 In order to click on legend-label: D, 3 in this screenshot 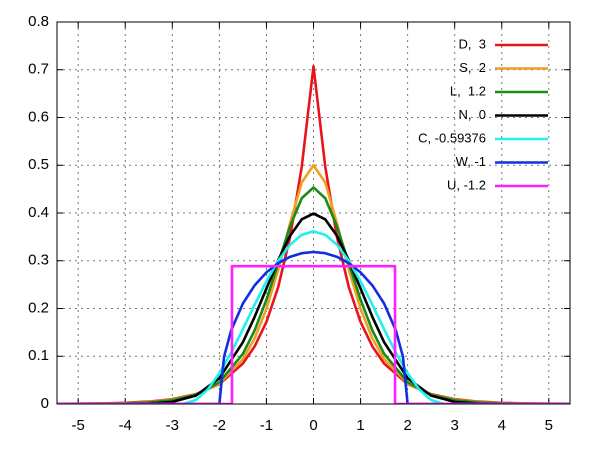, I will do `click(472, 43)`.